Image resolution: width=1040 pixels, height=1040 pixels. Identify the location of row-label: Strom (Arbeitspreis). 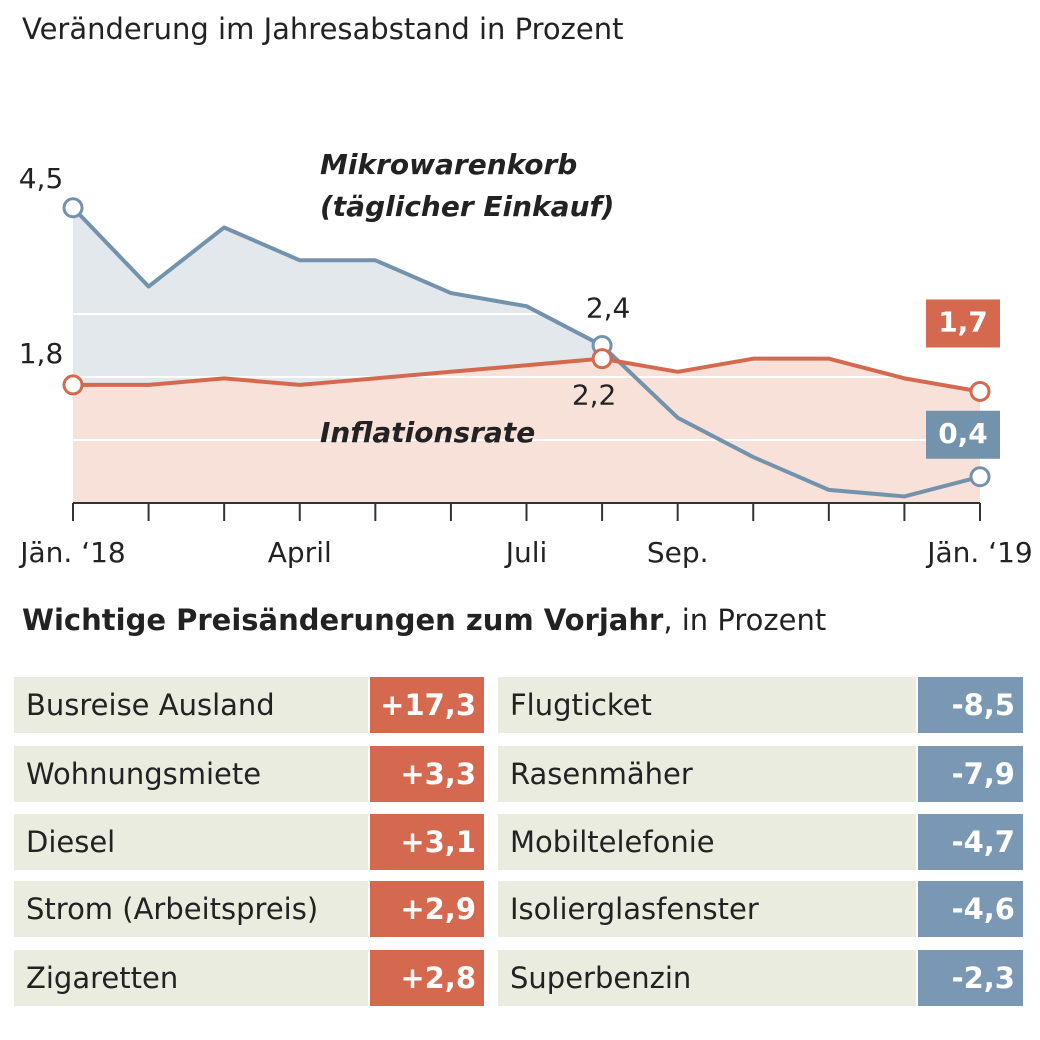
(191, 909).